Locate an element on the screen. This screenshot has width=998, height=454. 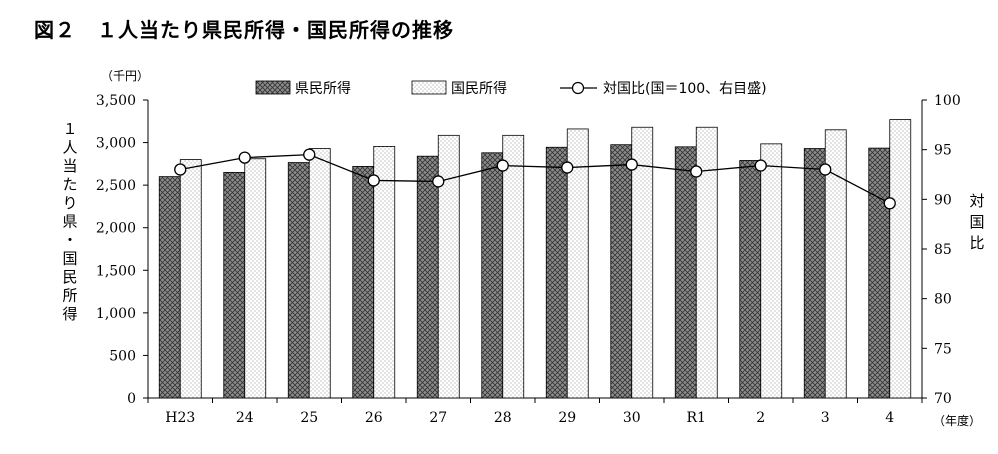
legend-label-prefectural: 県民所得 is located at coordinates (323, 88).